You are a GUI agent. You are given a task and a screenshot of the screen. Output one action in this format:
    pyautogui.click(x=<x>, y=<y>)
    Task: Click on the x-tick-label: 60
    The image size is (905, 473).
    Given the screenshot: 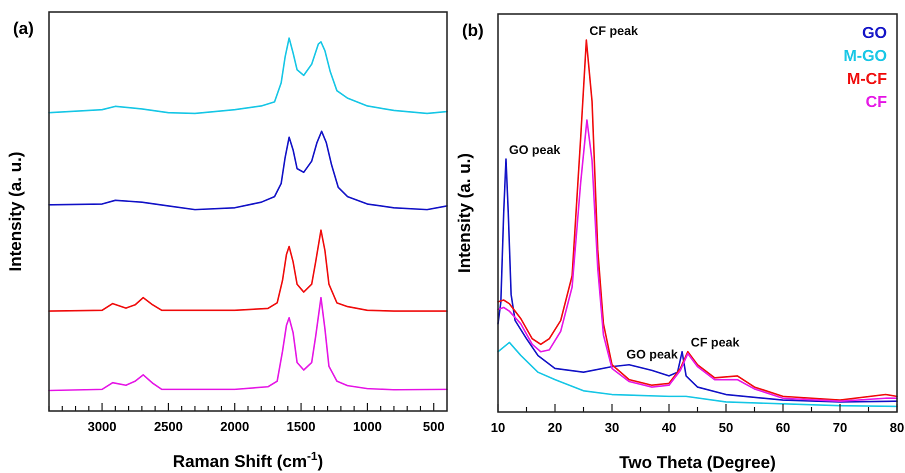 What is the action you would take?
    pyautogui.click(x=783, y=427)
    